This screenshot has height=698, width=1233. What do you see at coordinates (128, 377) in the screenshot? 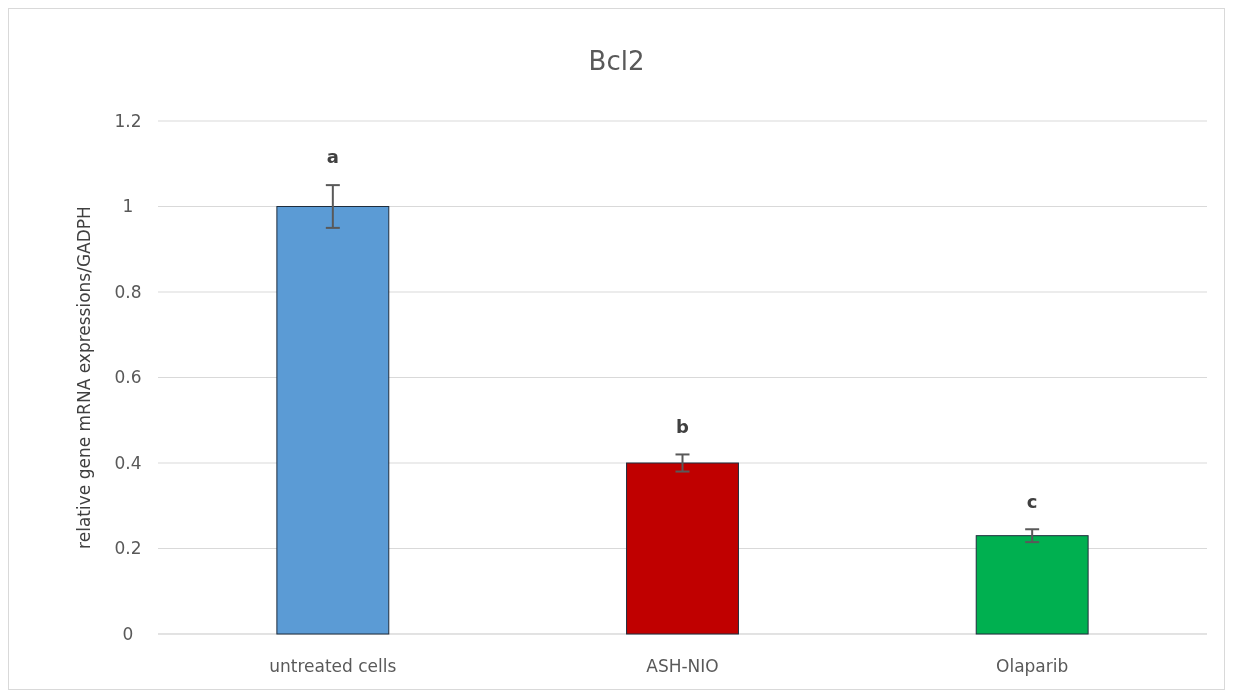
I see `y-tick-label: 0.6` at bounding box center [128, 377].